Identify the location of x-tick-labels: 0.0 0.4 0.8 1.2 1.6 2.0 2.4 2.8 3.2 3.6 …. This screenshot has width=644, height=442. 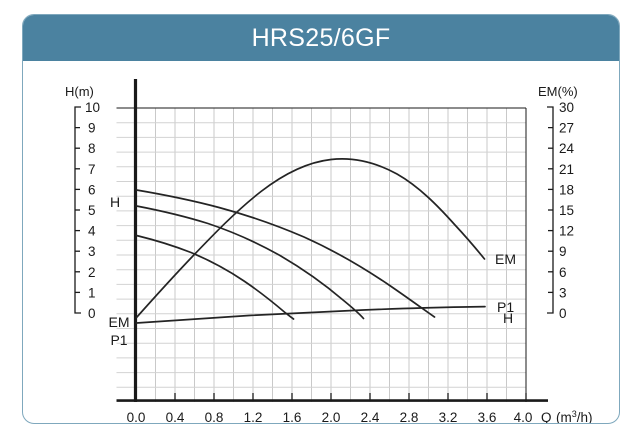
(330, 416).